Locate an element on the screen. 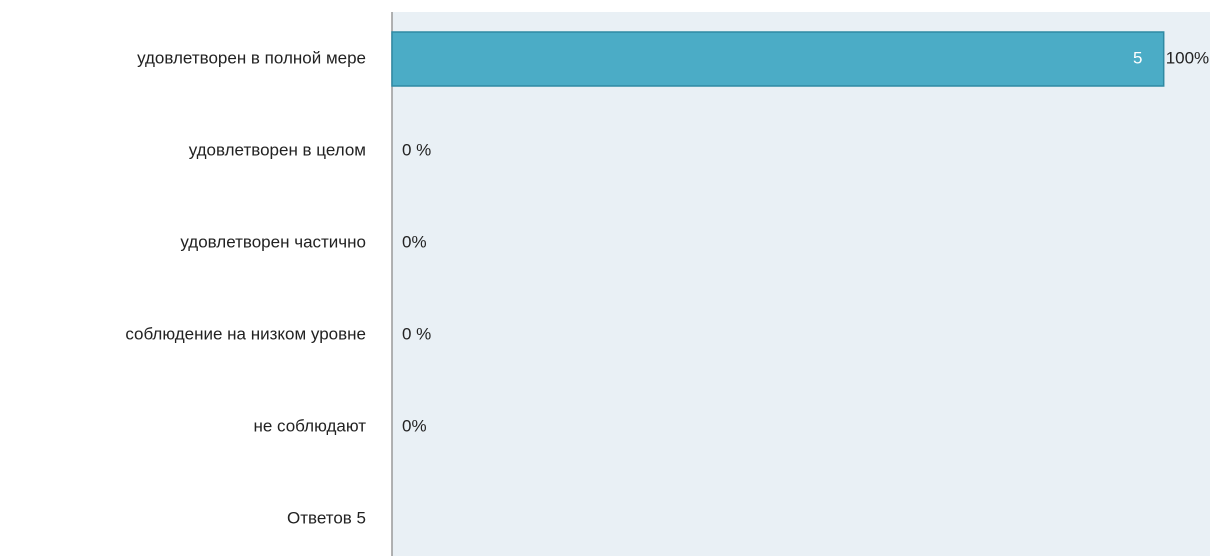 The image size is (1226, 556). footer-label: Ответов 5 is located at coordinates (326, 517).